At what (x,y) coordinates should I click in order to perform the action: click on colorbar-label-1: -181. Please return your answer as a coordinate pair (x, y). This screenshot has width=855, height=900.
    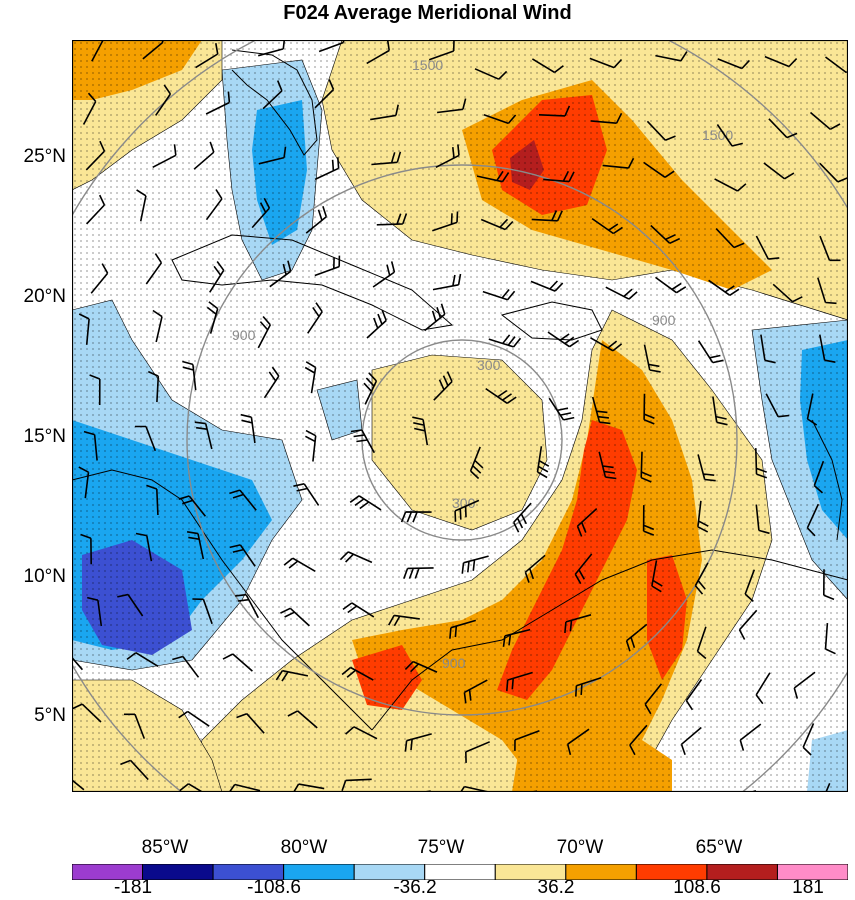
    Looking at the image, I should click on (133, 887).